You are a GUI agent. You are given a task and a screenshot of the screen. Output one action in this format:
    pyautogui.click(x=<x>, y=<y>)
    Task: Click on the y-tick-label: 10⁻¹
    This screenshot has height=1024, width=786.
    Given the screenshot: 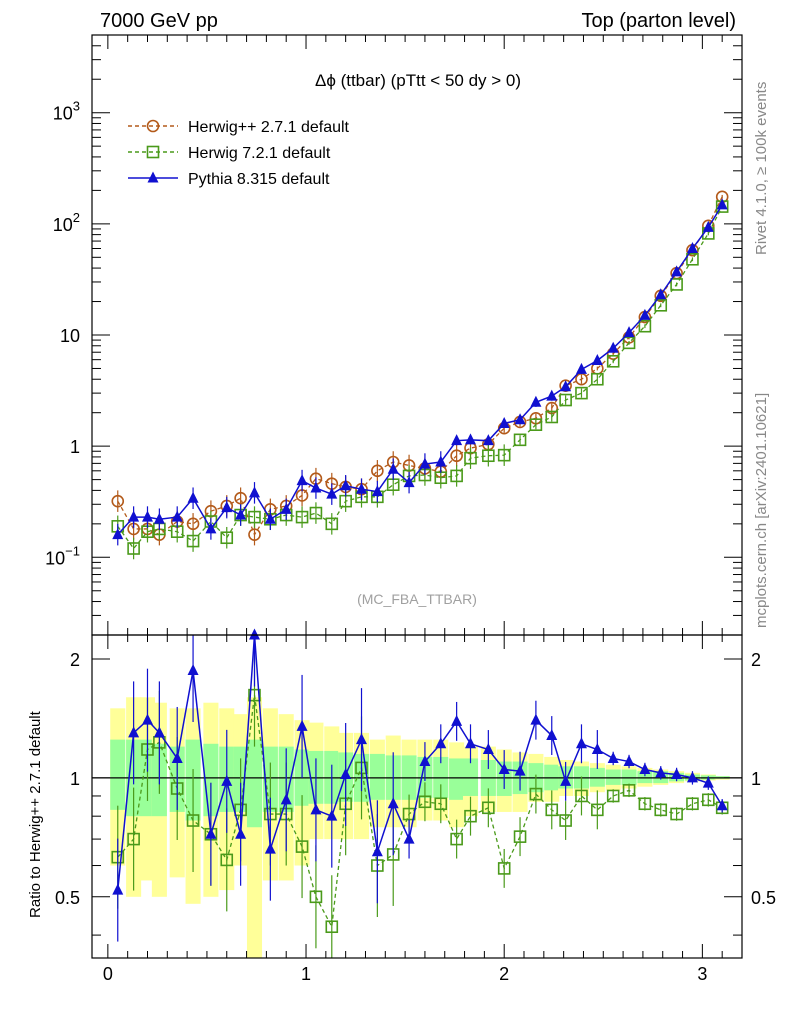 What is the action you would take?
    pyautogui.click(x=62, y=555)
    